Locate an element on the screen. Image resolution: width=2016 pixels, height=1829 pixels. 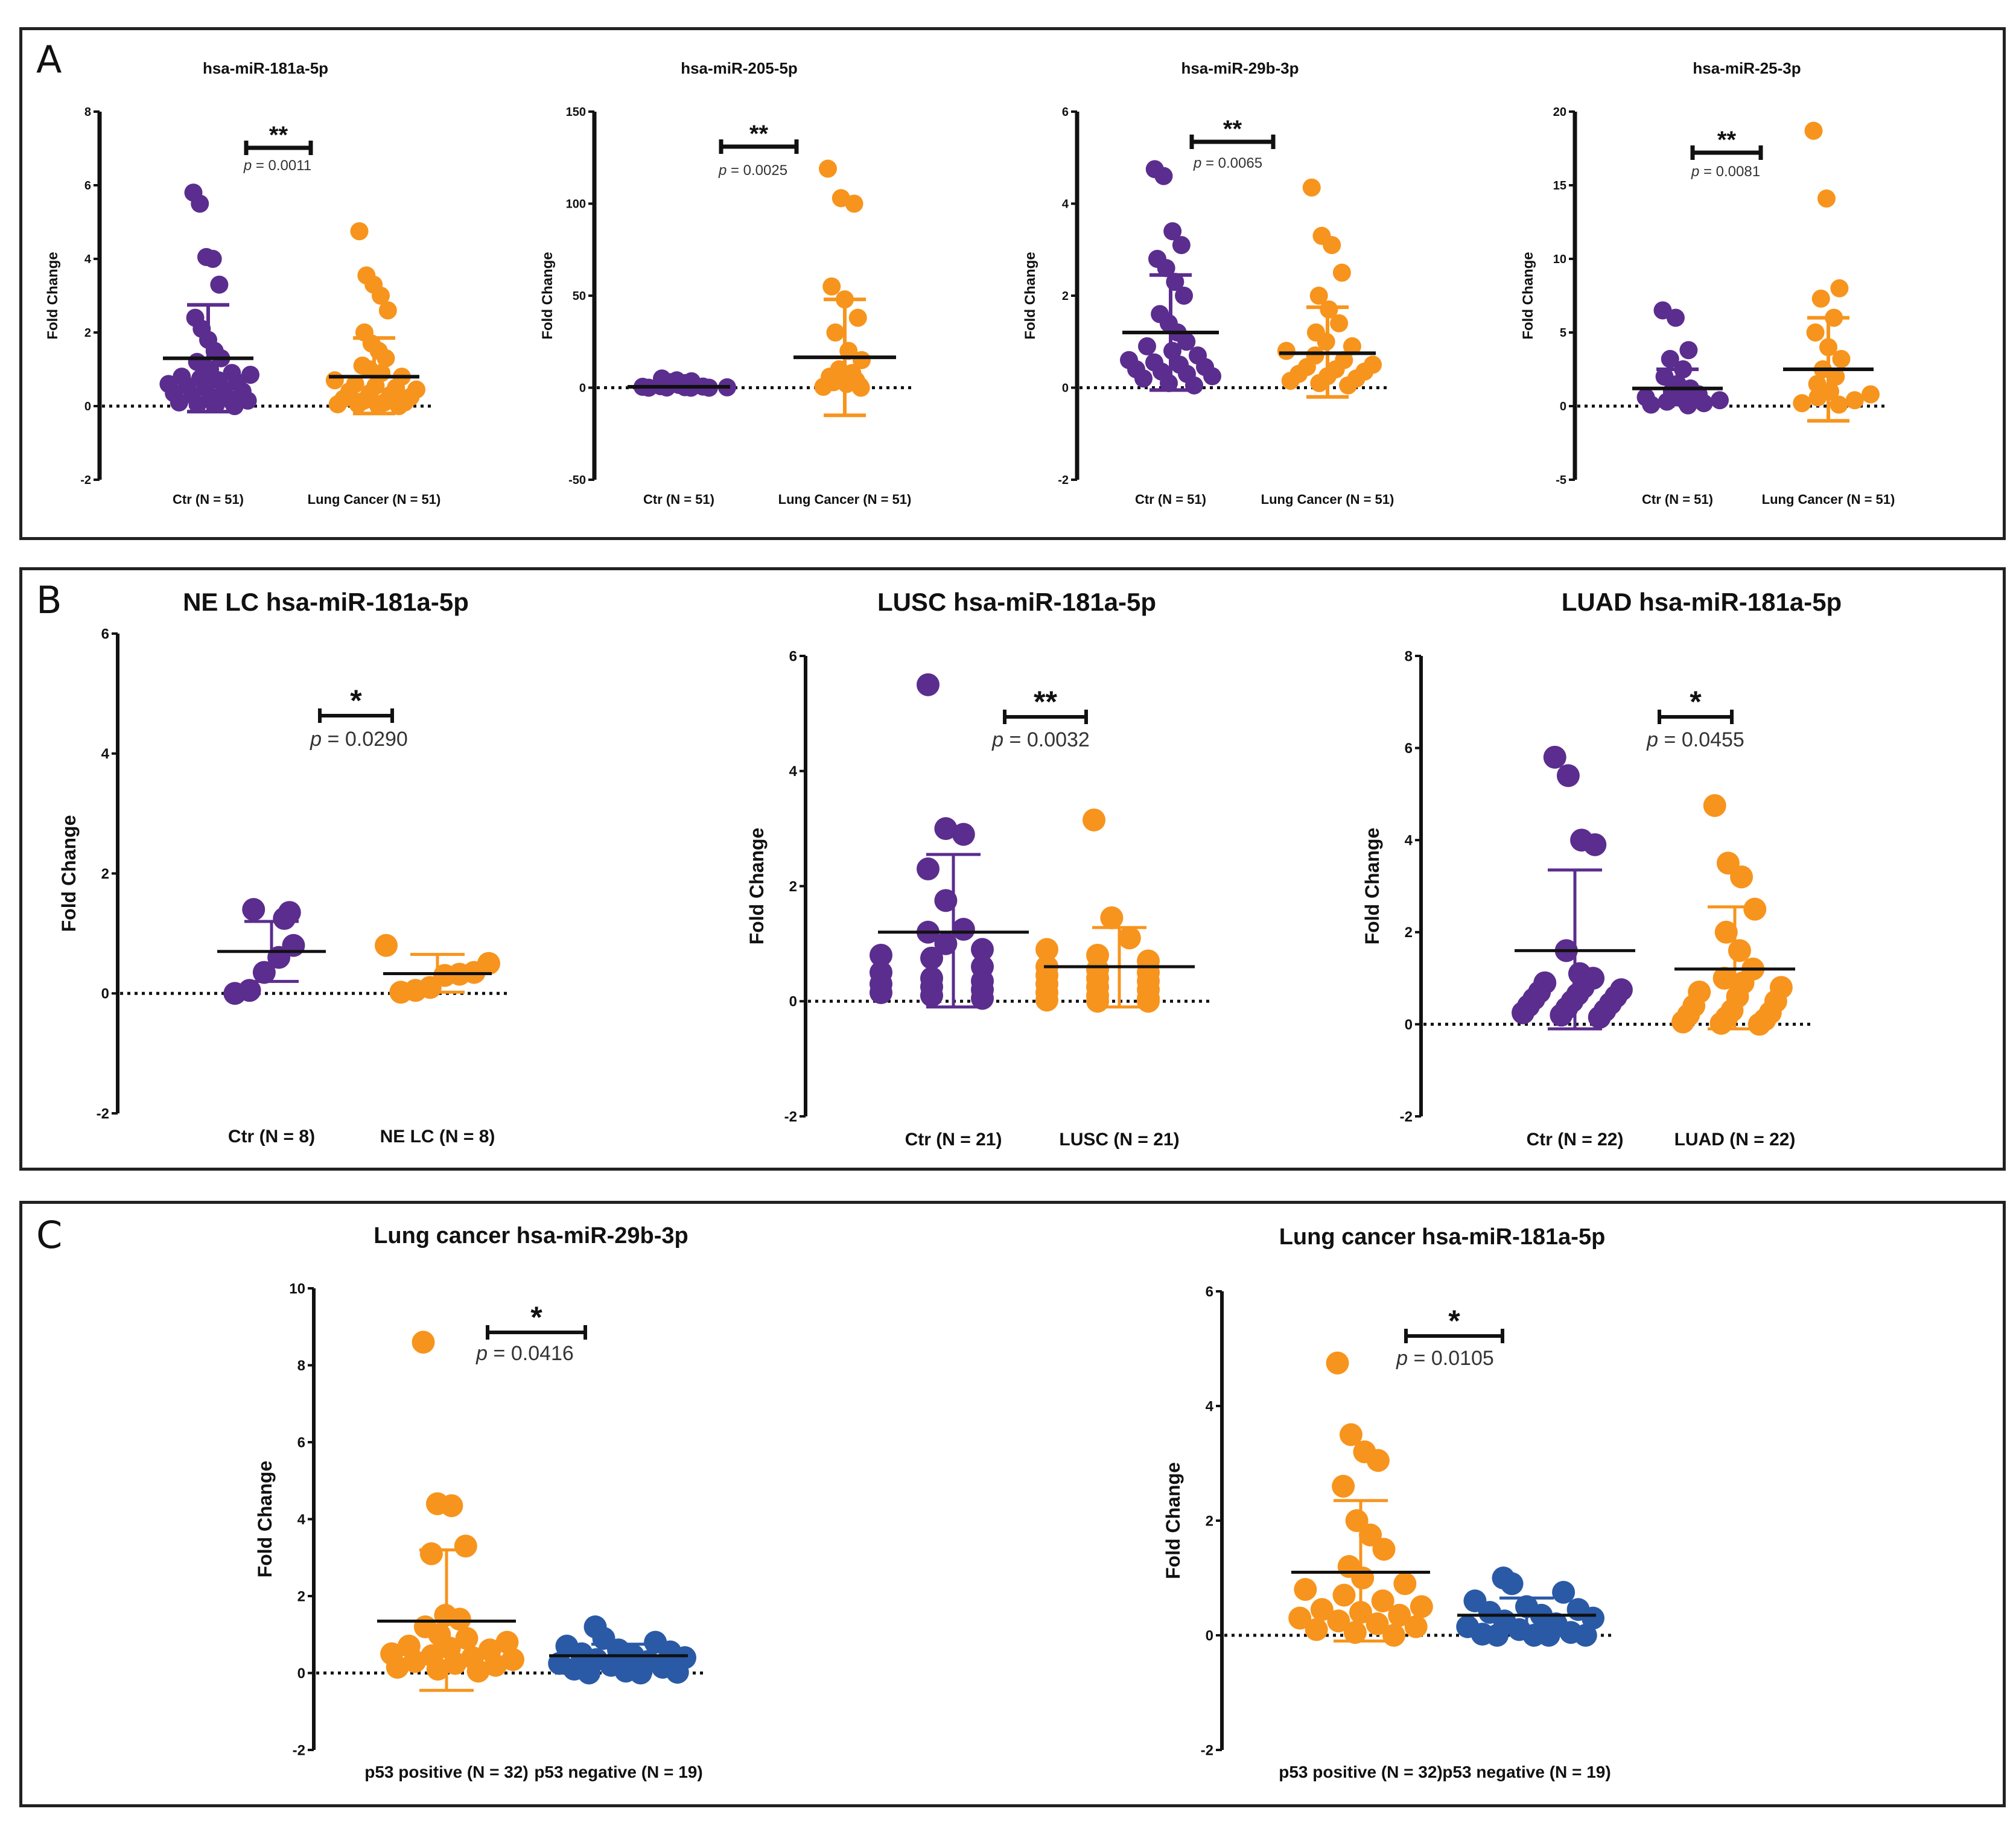
group-label: LUSC (N = 21) is located at coordinates (1119, 1140).